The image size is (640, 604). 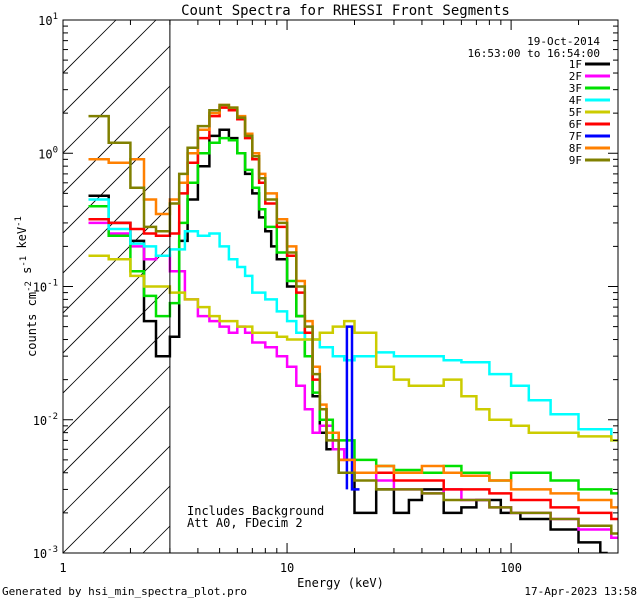 I want to click on x-tick-label: 1, so click(x=62, y=568).